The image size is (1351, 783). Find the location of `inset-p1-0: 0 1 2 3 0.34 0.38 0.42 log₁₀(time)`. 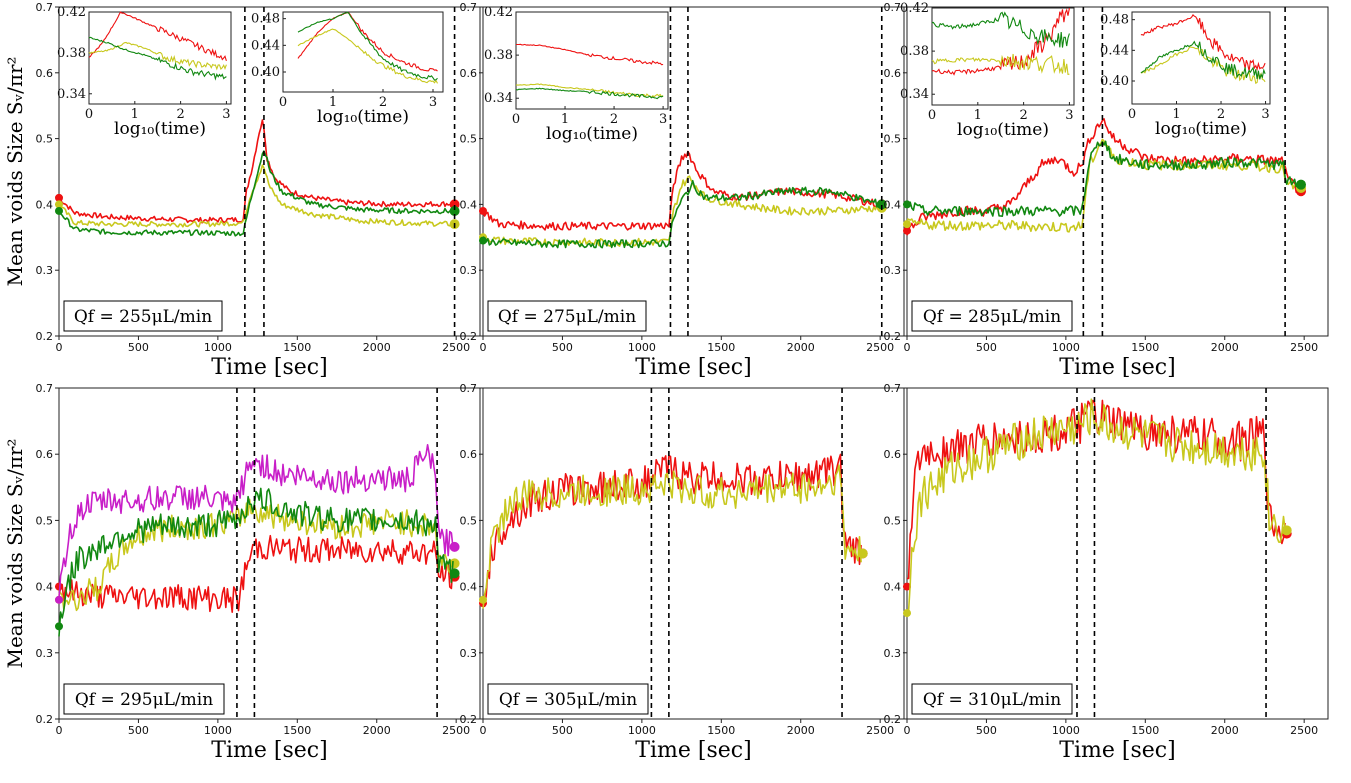

inset-p1-0: 0 1 2 3 0.34 0.38 0.42 log₁₀(time) is located at coordinates (144, 72).